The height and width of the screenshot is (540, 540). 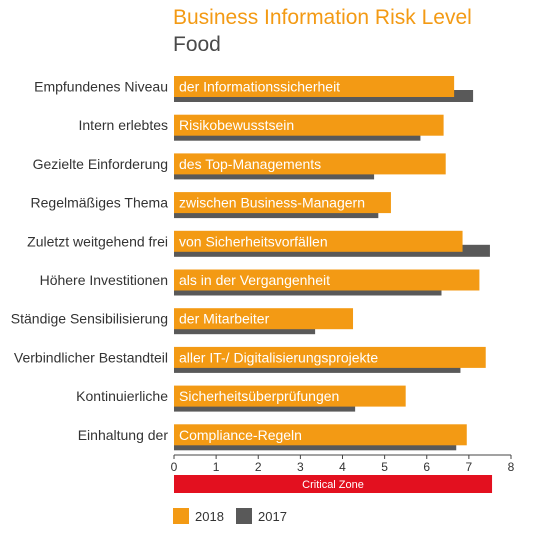 I want to click on category-label-9: Einhaltung der, so click(x=123, y=435).